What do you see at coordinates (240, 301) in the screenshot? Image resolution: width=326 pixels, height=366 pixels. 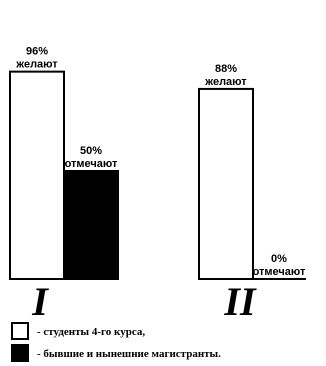 I see `group-label-II: II` at bounding box center [240, 301].